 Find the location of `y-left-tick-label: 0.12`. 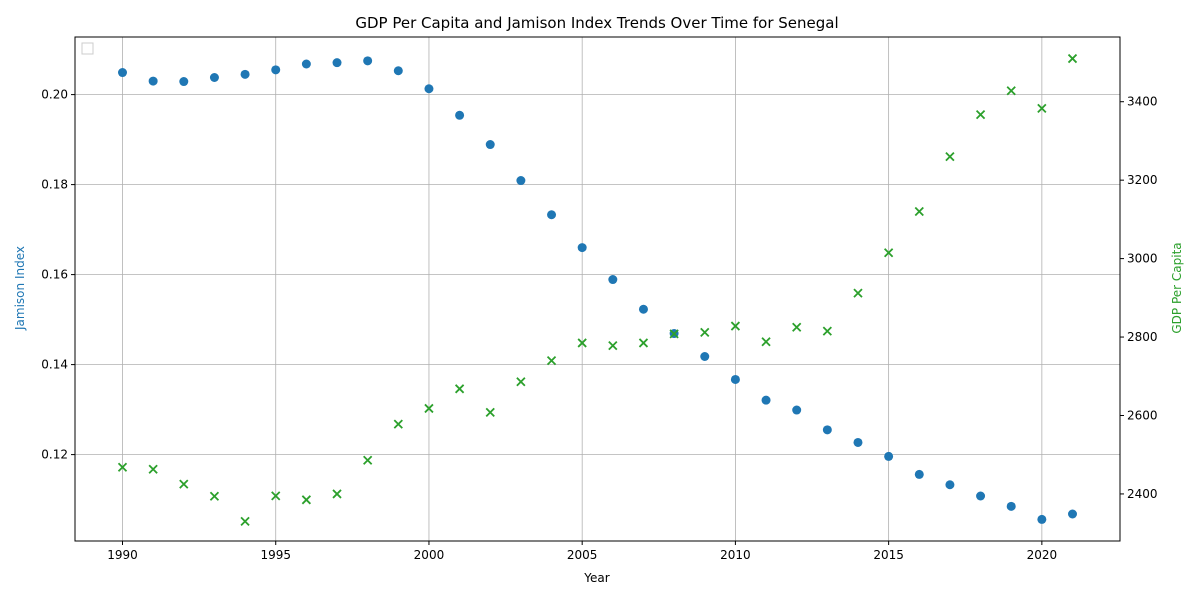

y-left-tick-label: 0.12 is located at coordinates (54, 455).